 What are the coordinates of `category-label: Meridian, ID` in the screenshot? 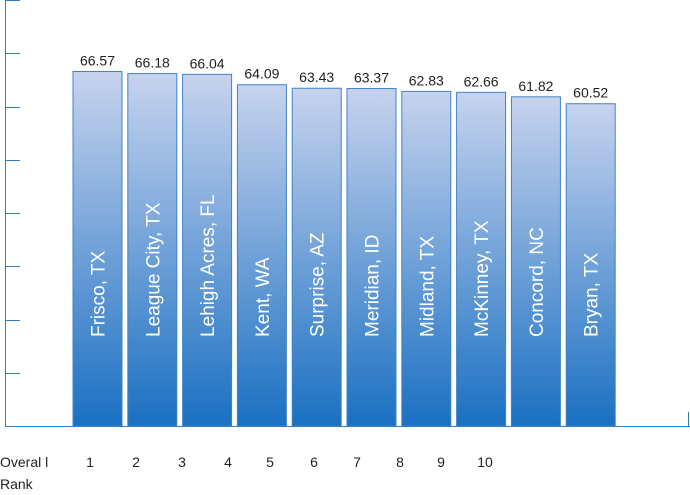 It's located at (373, 286).